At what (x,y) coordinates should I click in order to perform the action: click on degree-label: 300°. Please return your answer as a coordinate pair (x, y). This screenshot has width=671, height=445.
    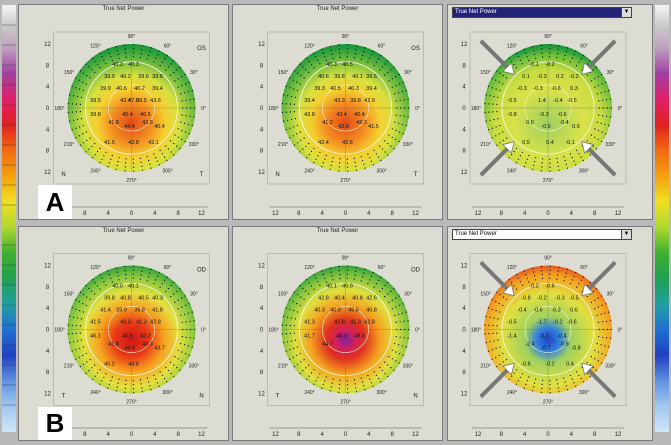
    Looking at the image, I should click on (167, 393).